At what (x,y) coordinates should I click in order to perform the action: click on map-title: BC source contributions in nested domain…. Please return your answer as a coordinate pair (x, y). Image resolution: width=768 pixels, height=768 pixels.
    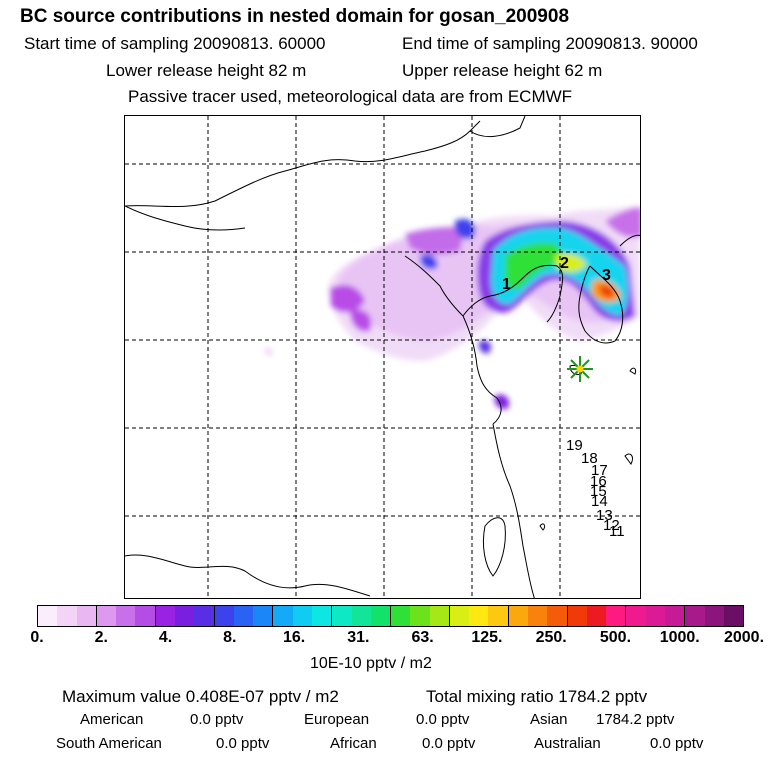
    Looking at the image, I should click on (295, 16).